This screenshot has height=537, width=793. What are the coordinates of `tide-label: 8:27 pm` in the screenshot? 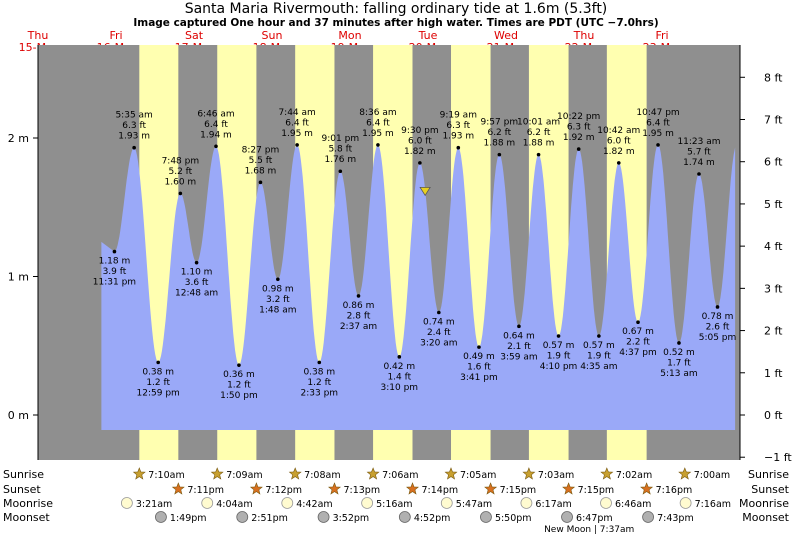 It's located at (261, 150).